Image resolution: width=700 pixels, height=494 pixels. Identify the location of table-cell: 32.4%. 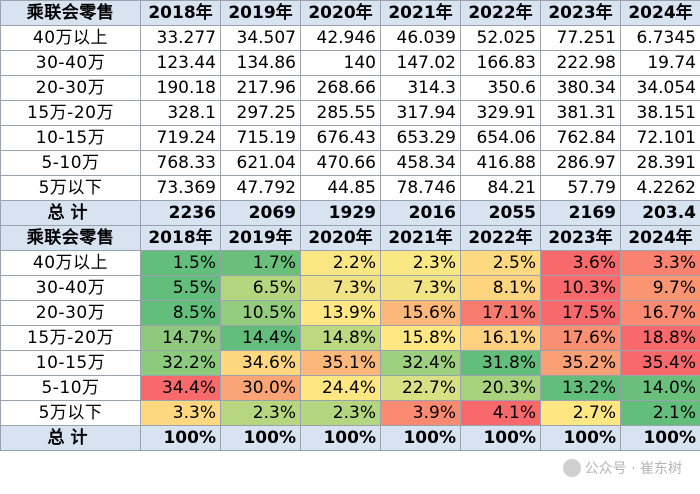
(420, 363).